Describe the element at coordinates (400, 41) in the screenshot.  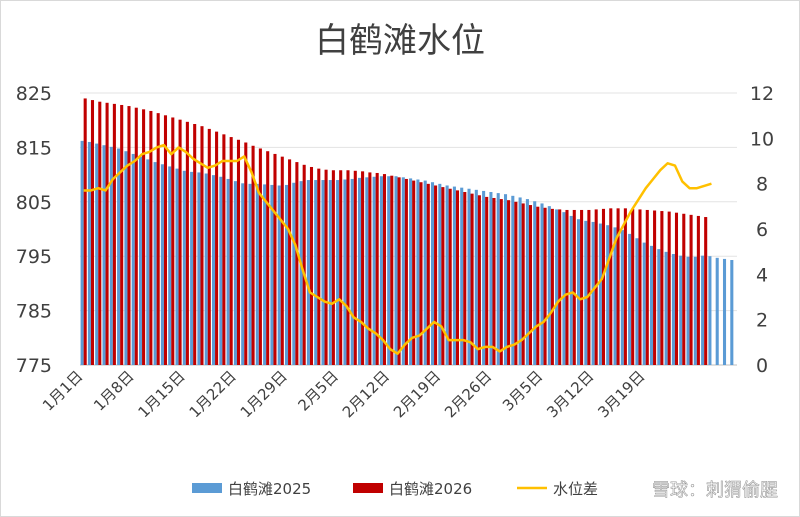
I see `chart-title: 白鹤滩水位` at that location.